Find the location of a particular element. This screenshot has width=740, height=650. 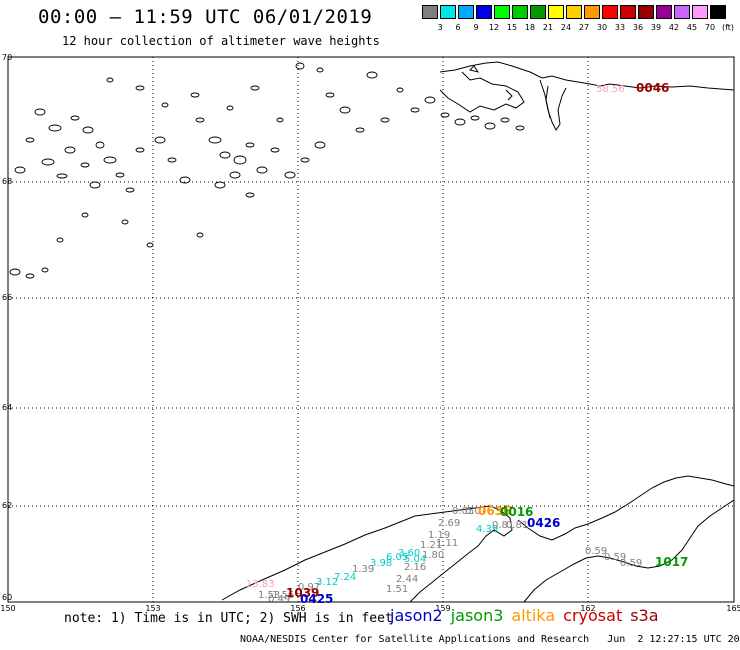

wave-height-value: 2.16 is located at coordinates (415, 567).